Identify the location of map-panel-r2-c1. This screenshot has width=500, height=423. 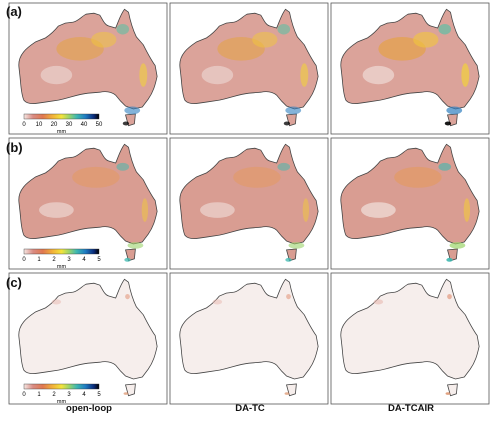
(88, 203).